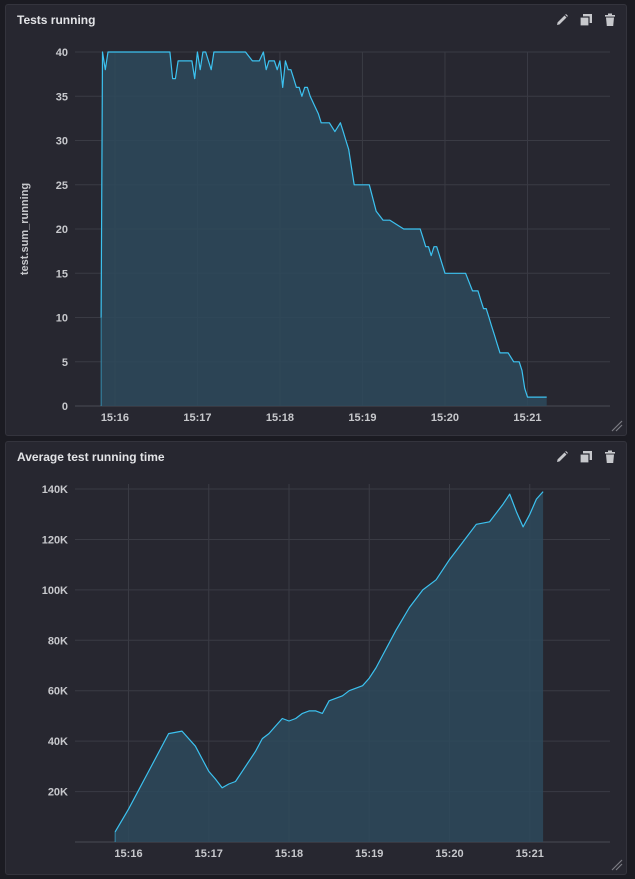  I want to click on y-axis-title: test.sum_running, so click(25, 229).